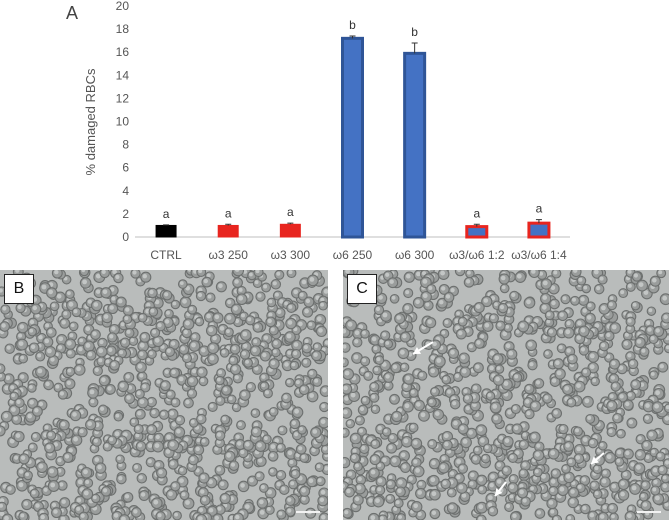 The width and height of the screenshot is (669, 520). Describe the element at coordinates (415, 255) in the screenshot. I see `x-tick-label: ω6 300` at that location.